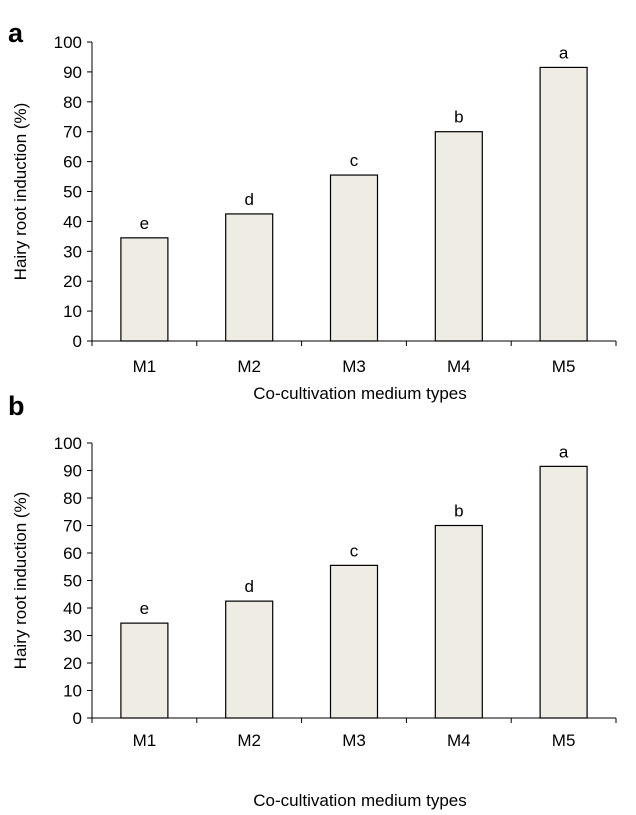  Describe the element at coordinates (16, 406) in the screenshot. I see `panel-letter: b` at that location.